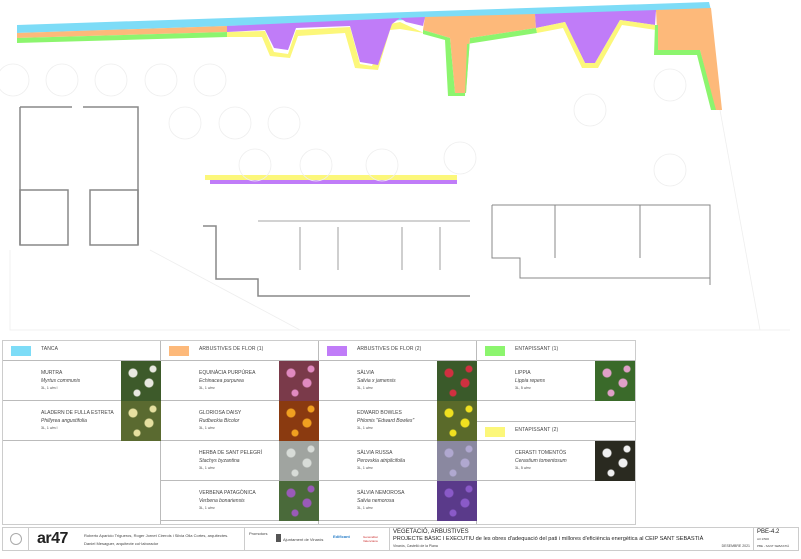 This screenshot has width=801, height=559. I want to click on plant-name: SÀLVIA RUSSA, so click(375, 453).